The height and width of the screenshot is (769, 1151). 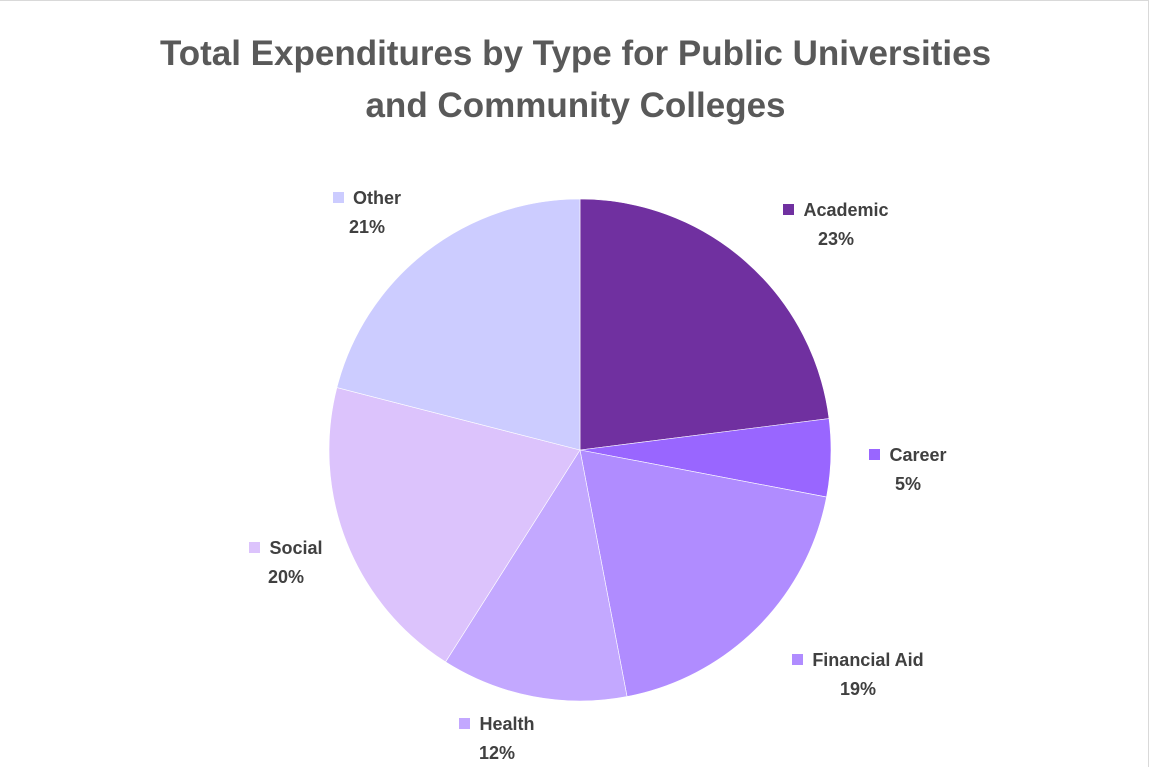 I want to click on data-label-name: Financial Aid, so click(x=868, y=660).